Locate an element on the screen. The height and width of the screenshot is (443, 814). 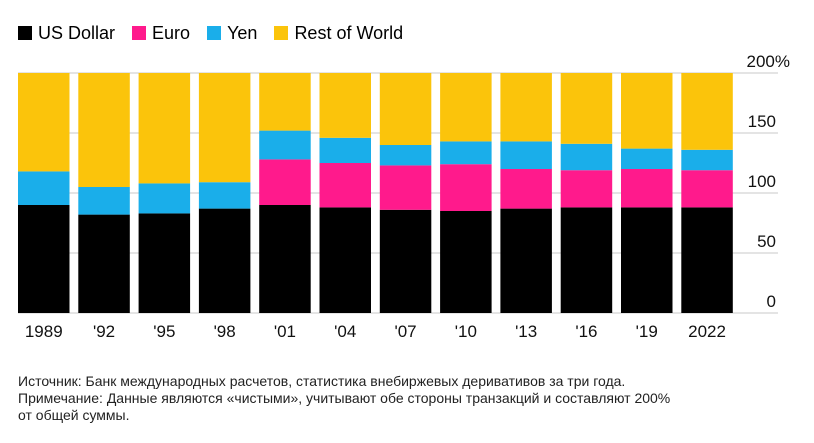
chart-legend: US Dollar Euro Yen Rest of World is located at coordinates (219, 33).